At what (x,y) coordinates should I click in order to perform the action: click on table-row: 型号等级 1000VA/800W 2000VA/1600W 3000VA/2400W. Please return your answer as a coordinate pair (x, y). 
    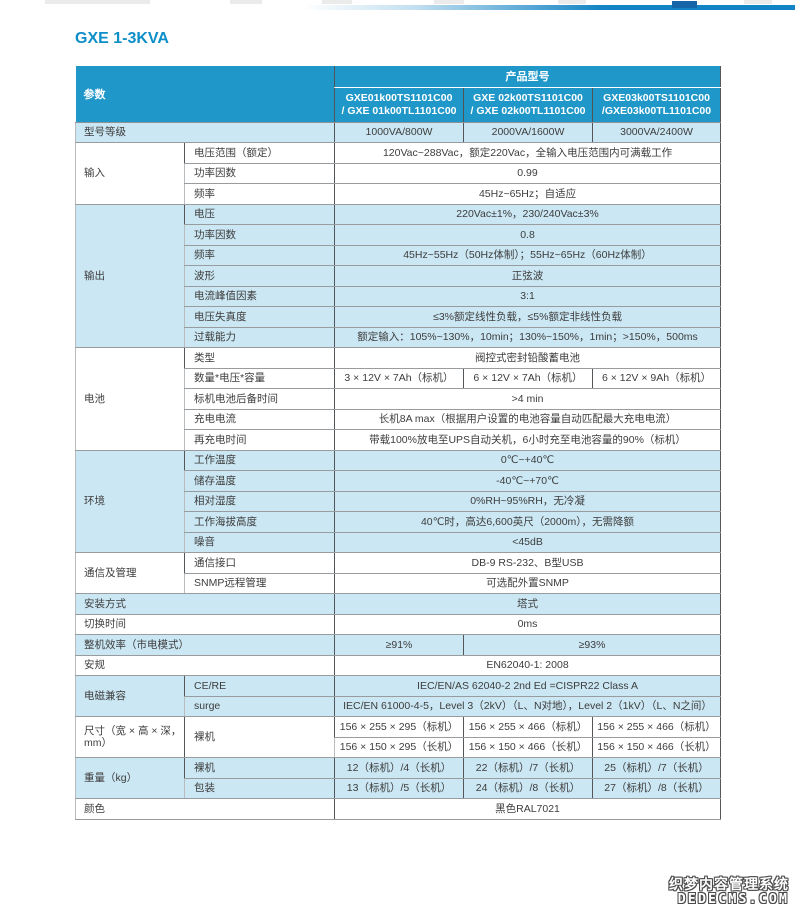
    Looking at the image, I should click on (398, 132).